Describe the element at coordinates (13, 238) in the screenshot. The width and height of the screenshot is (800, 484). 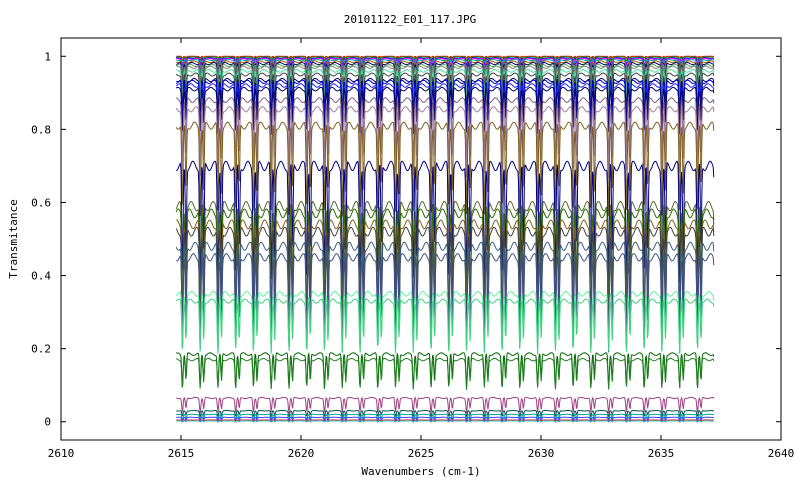
I see `y-axis-label: Transmitance` at that location.